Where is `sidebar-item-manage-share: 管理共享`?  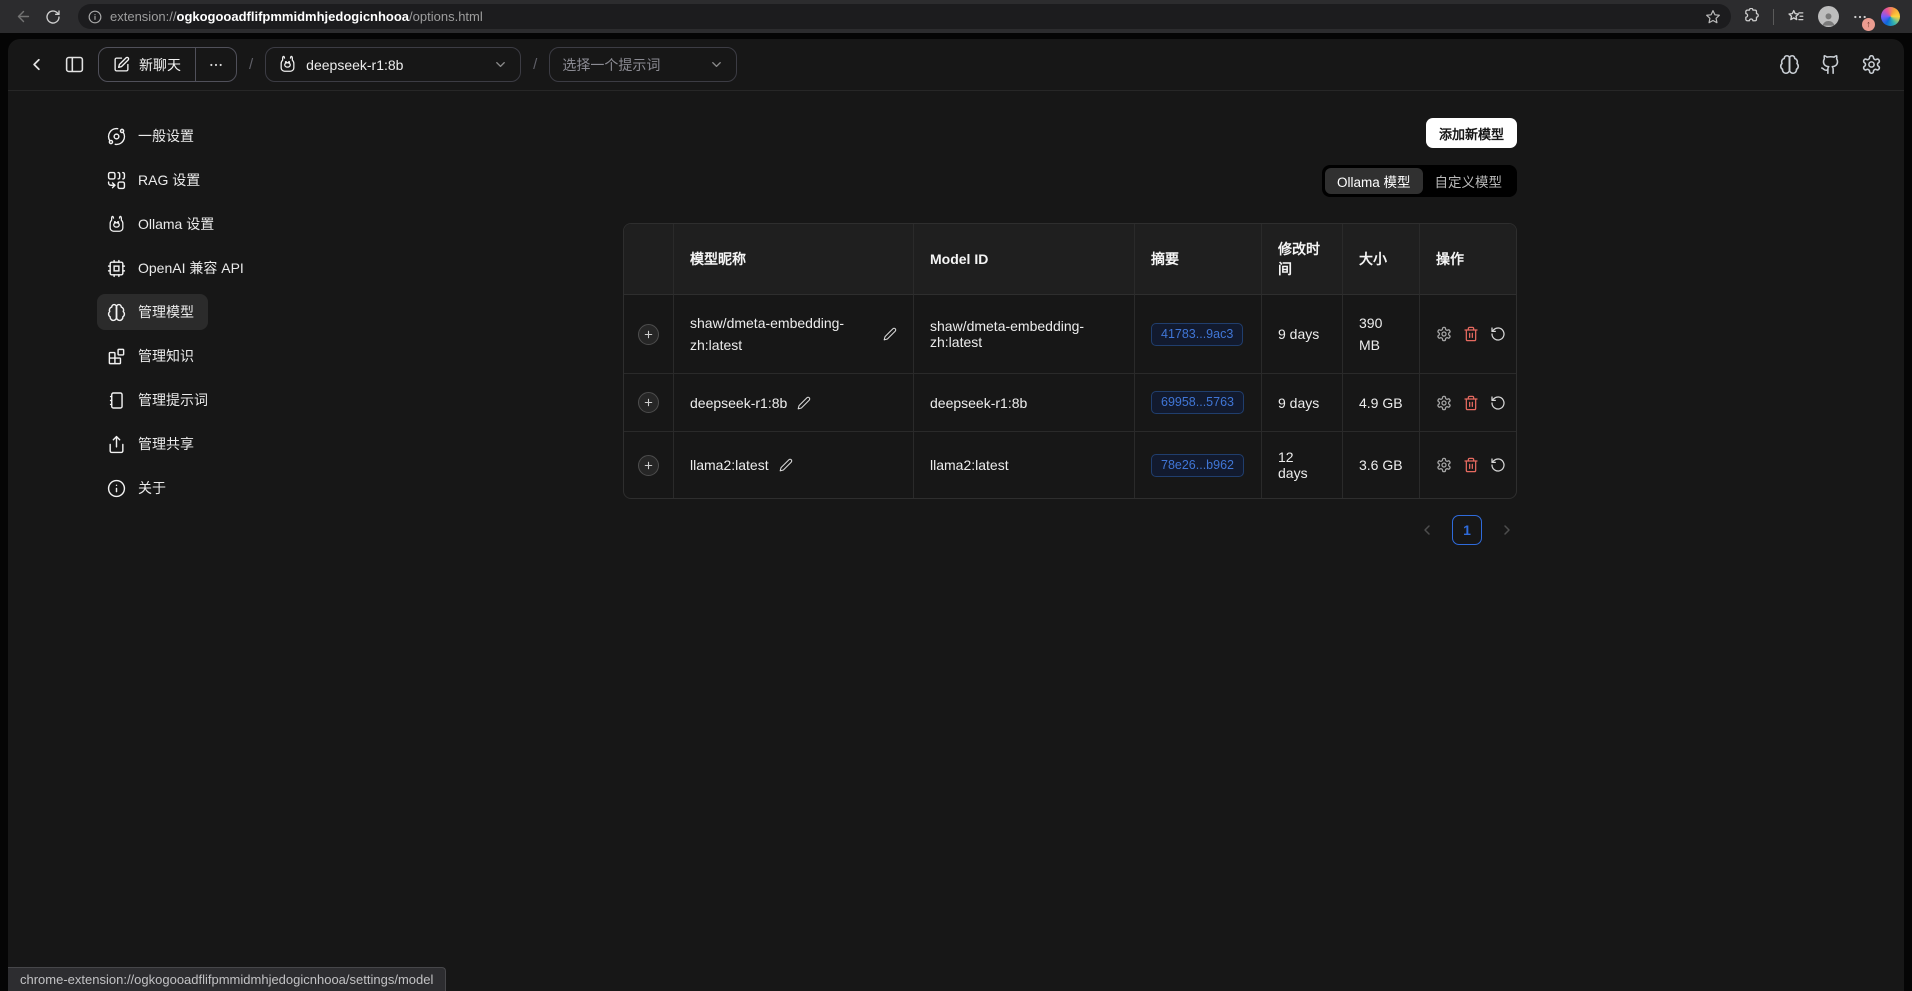 sidebar-item-manage-share: 管理共享 is located at coordinates (152, 444).